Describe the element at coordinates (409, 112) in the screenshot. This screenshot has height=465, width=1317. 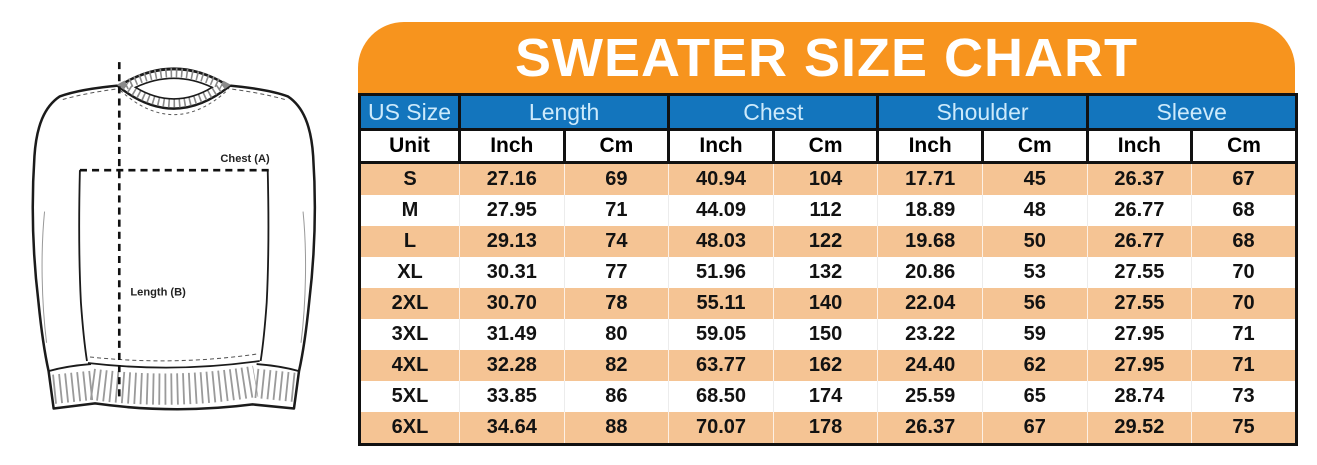
I see `column-group-us-size: US Size` at that location.